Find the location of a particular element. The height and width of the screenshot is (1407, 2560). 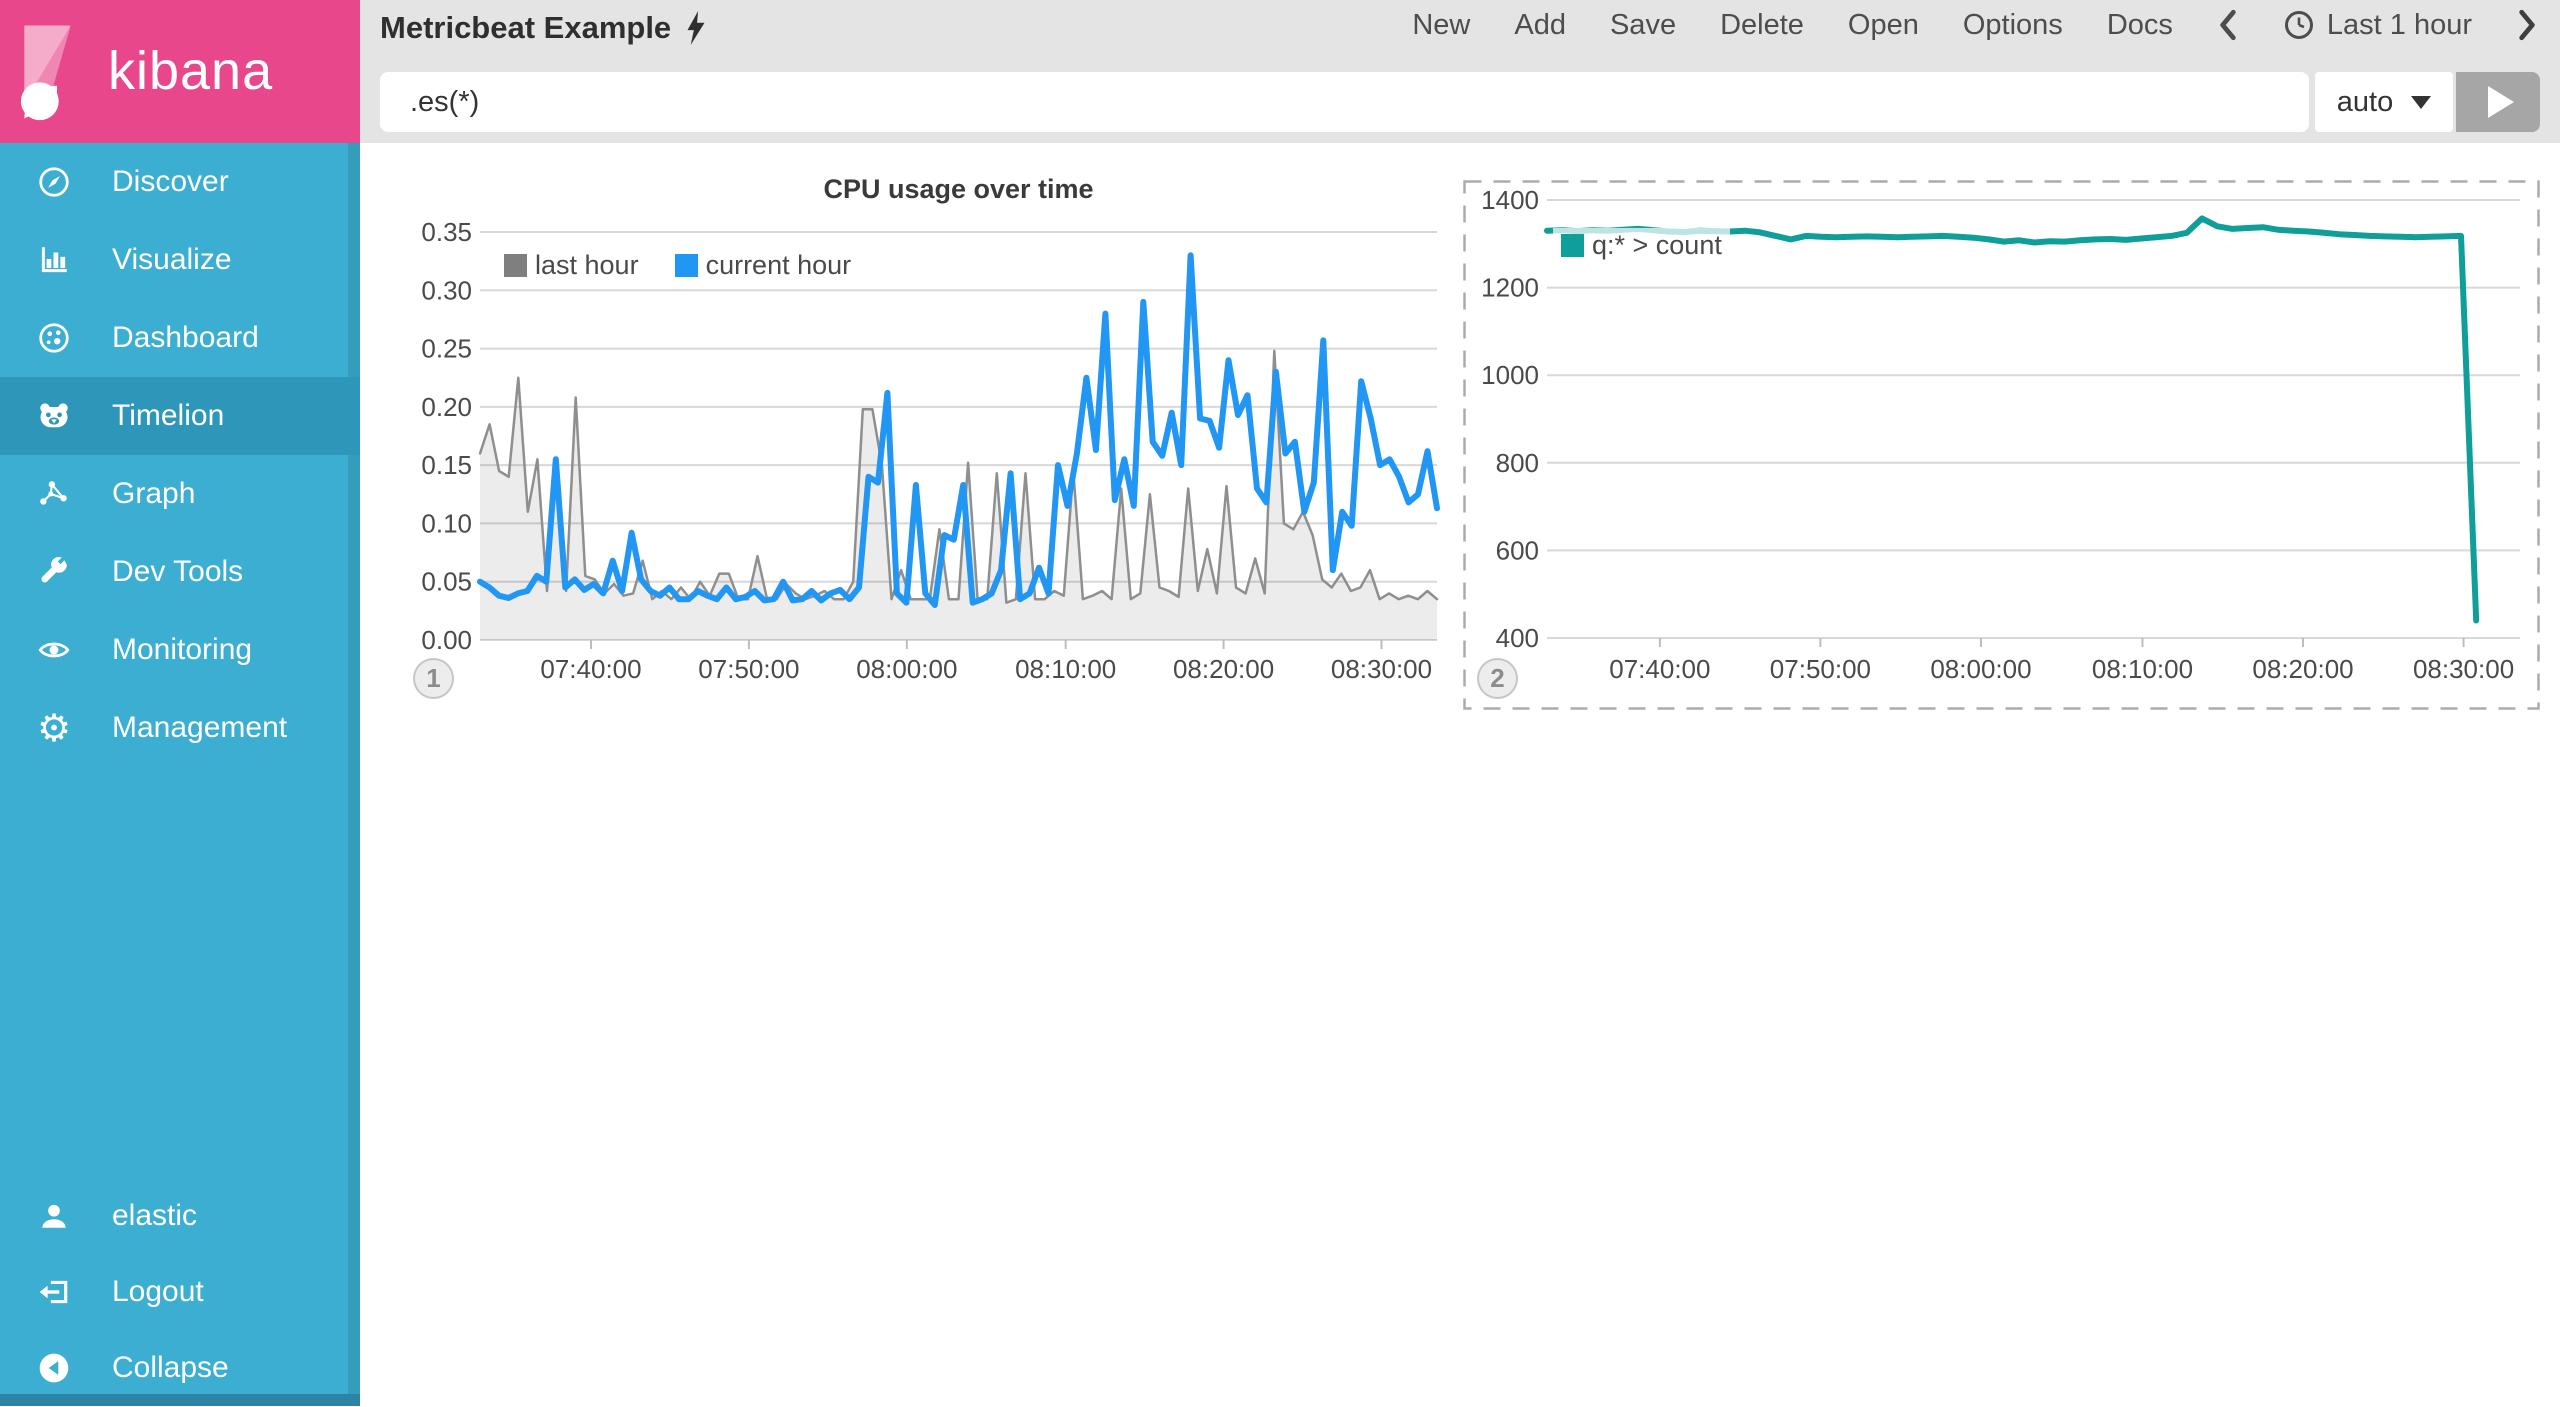

legend-label: last hour is located at coordinates (587, 265).